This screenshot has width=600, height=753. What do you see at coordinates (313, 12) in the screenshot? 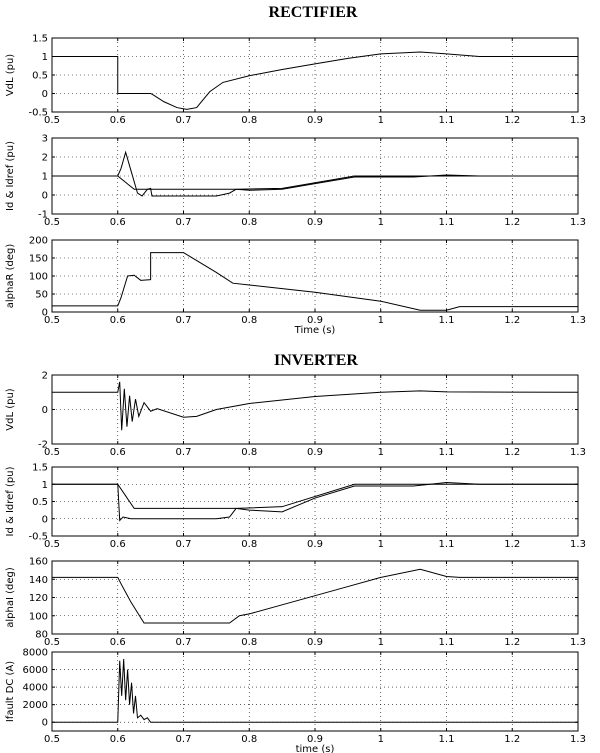
I see `rectifier-title: RECTIFIER` at bounding box center [313, 12].